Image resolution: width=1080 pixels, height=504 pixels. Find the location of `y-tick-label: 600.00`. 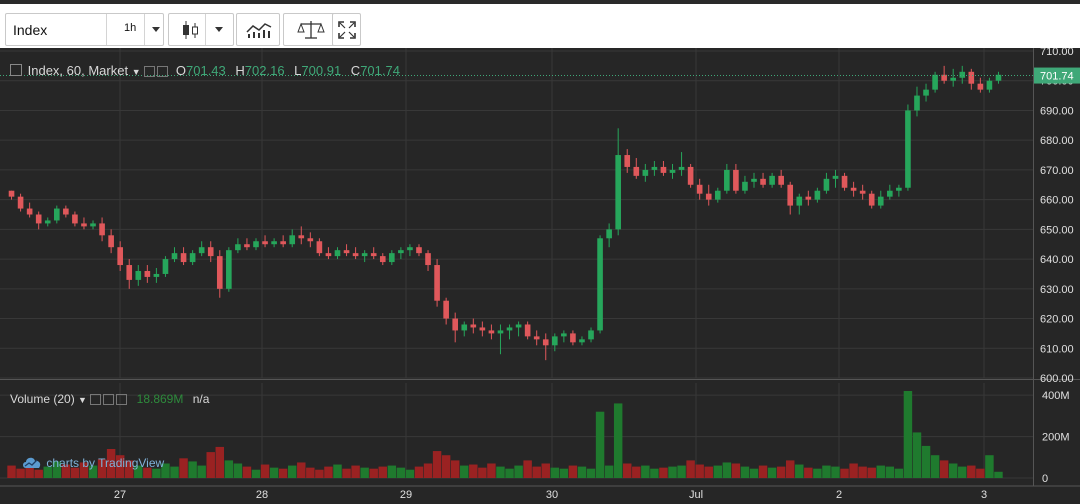

y-tick-label: 600.00 is located at coordinates (1057, 379).